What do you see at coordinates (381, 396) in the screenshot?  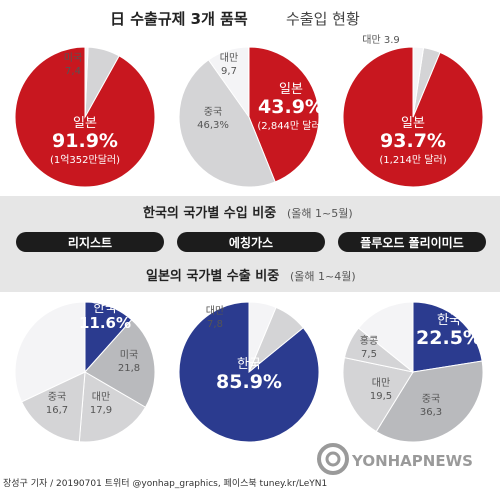 I see `slice-value: 19,5` at bounding box center [381, 396].